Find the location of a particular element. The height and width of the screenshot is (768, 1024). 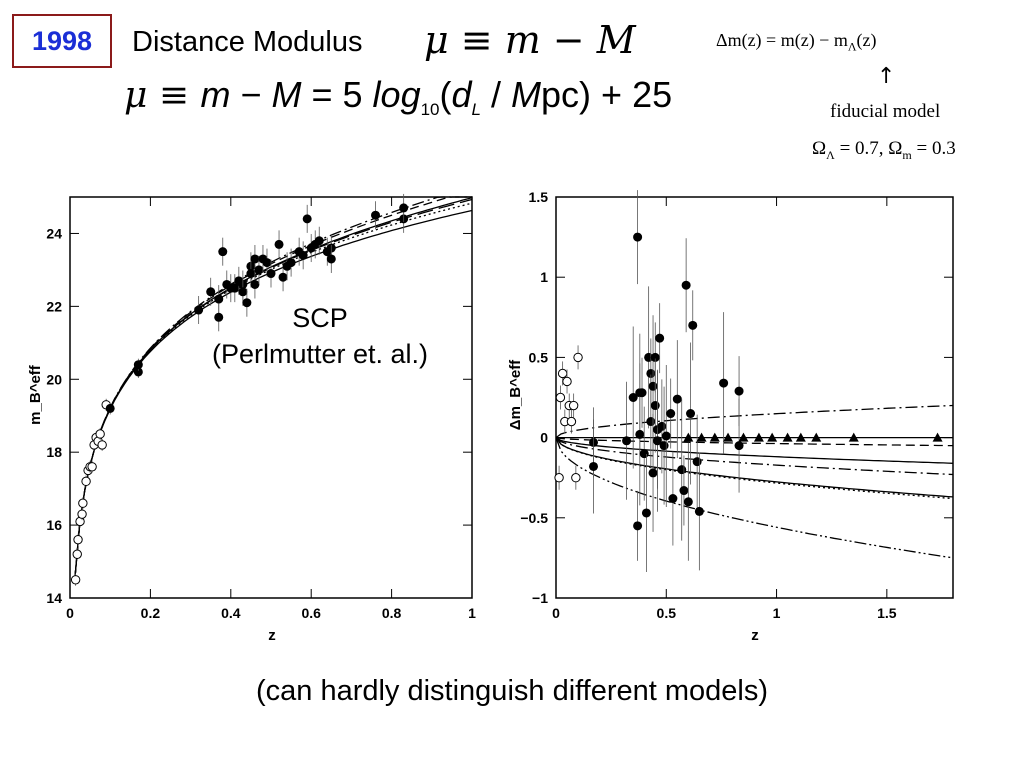

eq-full-slash: / is located at coordinates (496, 94).